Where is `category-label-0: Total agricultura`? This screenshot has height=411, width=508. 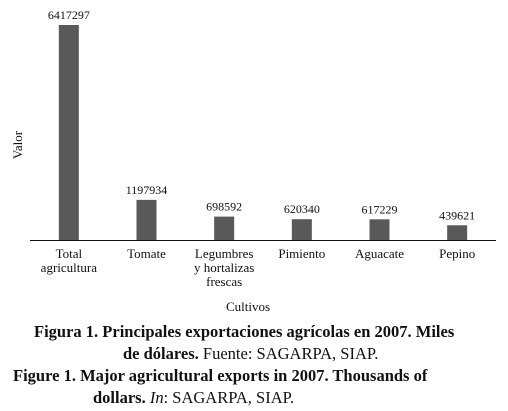 category-label-0: Total agricultura is located at coordinates (69, 260).